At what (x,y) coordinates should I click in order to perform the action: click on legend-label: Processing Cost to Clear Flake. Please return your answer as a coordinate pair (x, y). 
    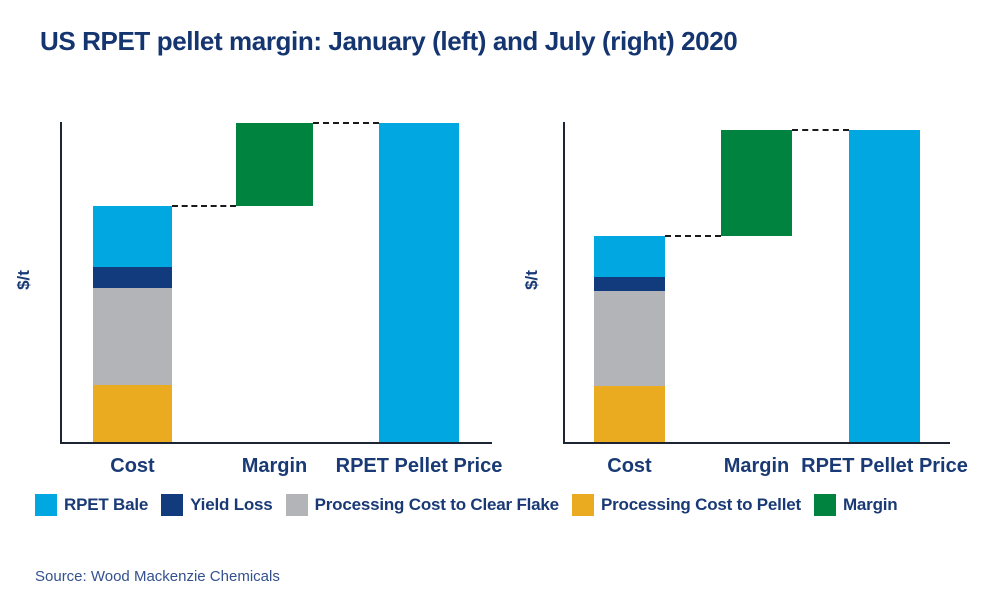
    Looking at the image, I should click on (437, 504).